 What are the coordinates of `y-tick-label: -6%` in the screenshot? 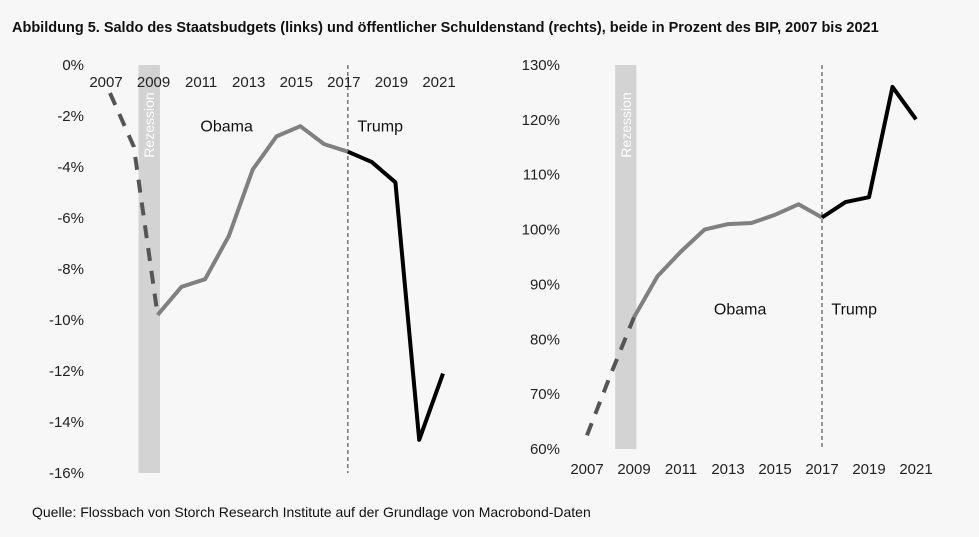 It's located at (70, 218).